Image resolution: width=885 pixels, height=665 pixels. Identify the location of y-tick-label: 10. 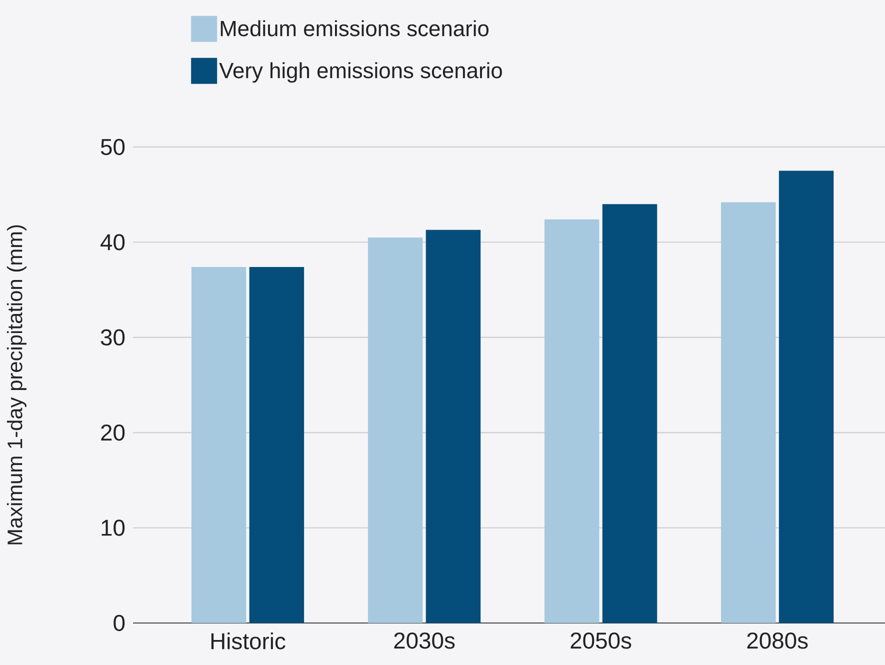
(113, 528).